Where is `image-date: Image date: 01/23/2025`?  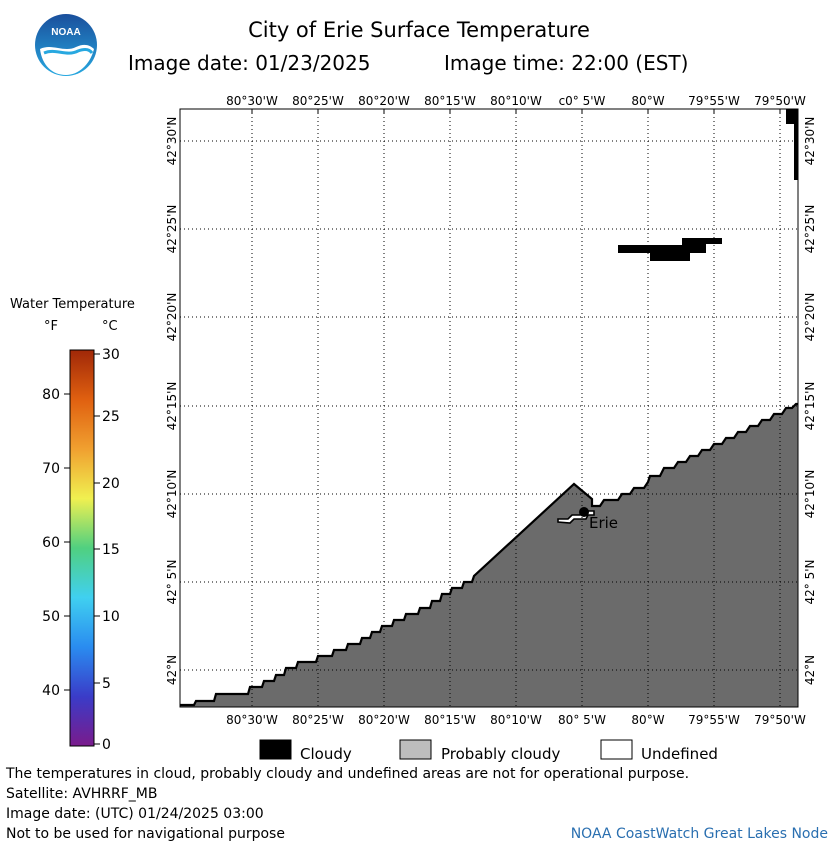
image-date: Image date: 01/23/2025 is located at coordinates (249, 63).